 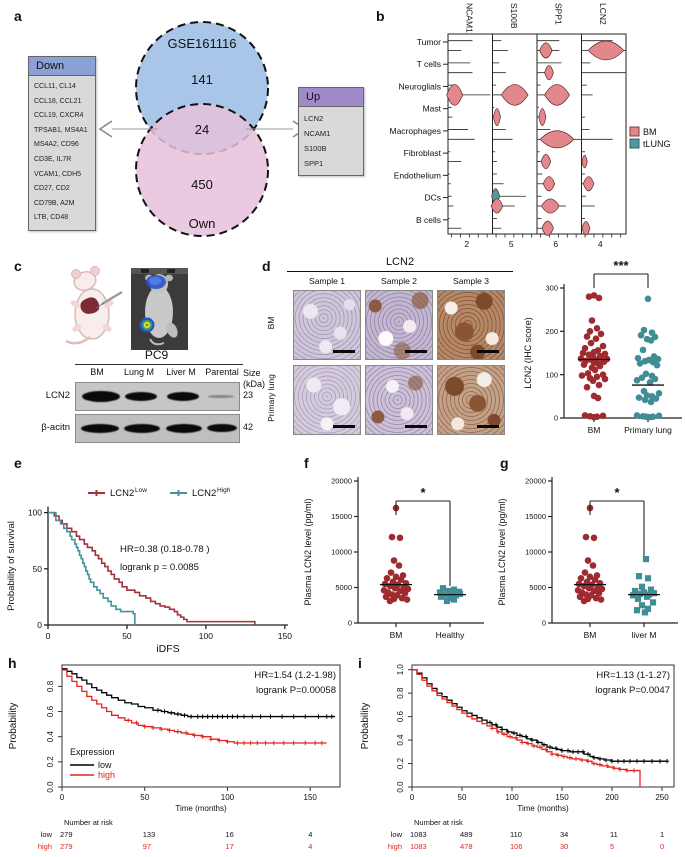 What do you see at coordinates (657, 144) in the screenshot?
I see `legend-label-tlung: tLUNG` at bounding box center [657, 144].